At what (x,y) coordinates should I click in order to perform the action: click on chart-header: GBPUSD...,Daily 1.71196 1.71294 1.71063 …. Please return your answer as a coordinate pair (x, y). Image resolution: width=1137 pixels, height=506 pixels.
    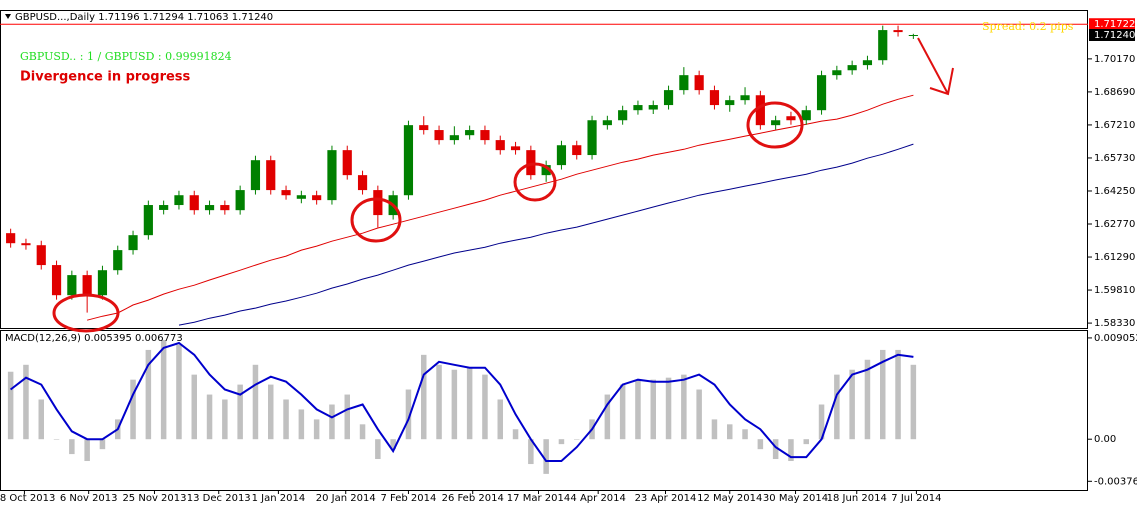
    Looking at the image, I should click on (144, 17).